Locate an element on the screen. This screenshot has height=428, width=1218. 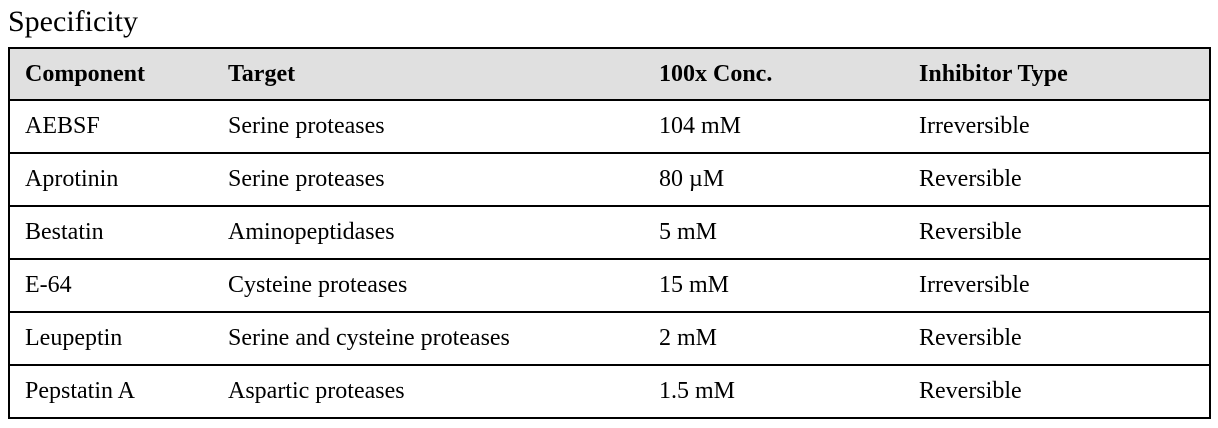
table-row: Aprotinin Serine proteases 80 µM Reversible is located at coordinates (609, 179).